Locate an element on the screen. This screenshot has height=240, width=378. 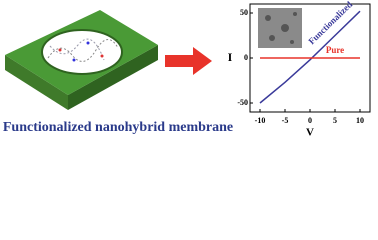
y-axis-label: I is located at coordinates (230, 57).